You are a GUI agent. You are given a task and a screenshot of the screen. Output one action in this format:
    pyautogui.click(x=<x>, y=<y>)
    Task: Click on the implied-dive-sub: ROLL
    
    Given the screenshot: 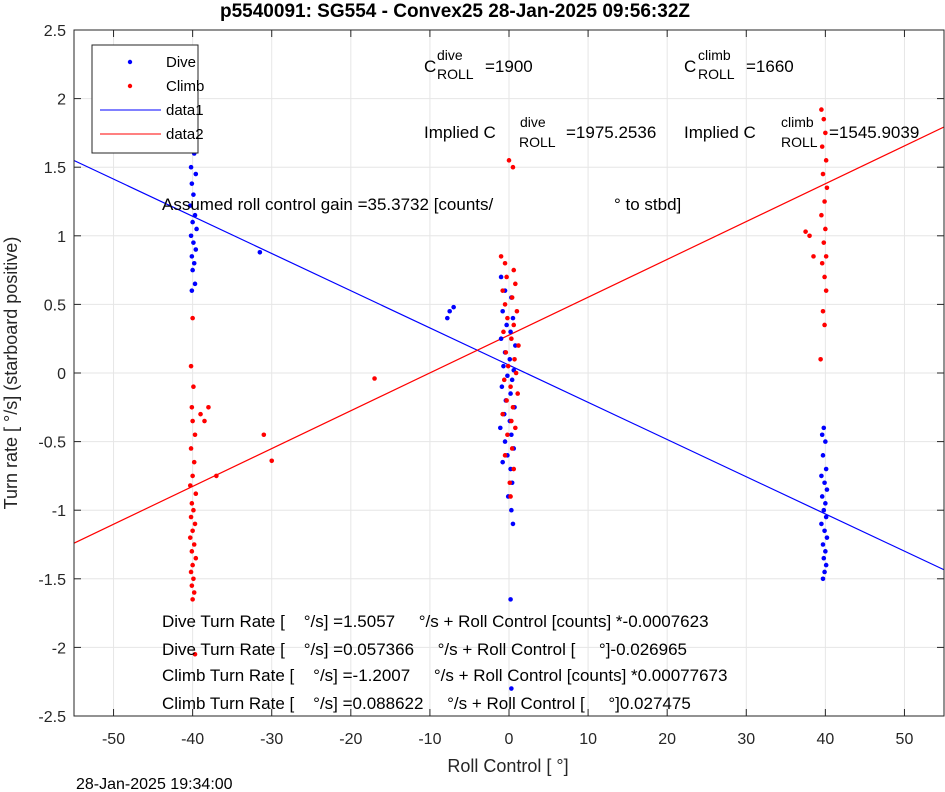 What is the action you would take?
    pyautogui.click(x=537, y=142)
    